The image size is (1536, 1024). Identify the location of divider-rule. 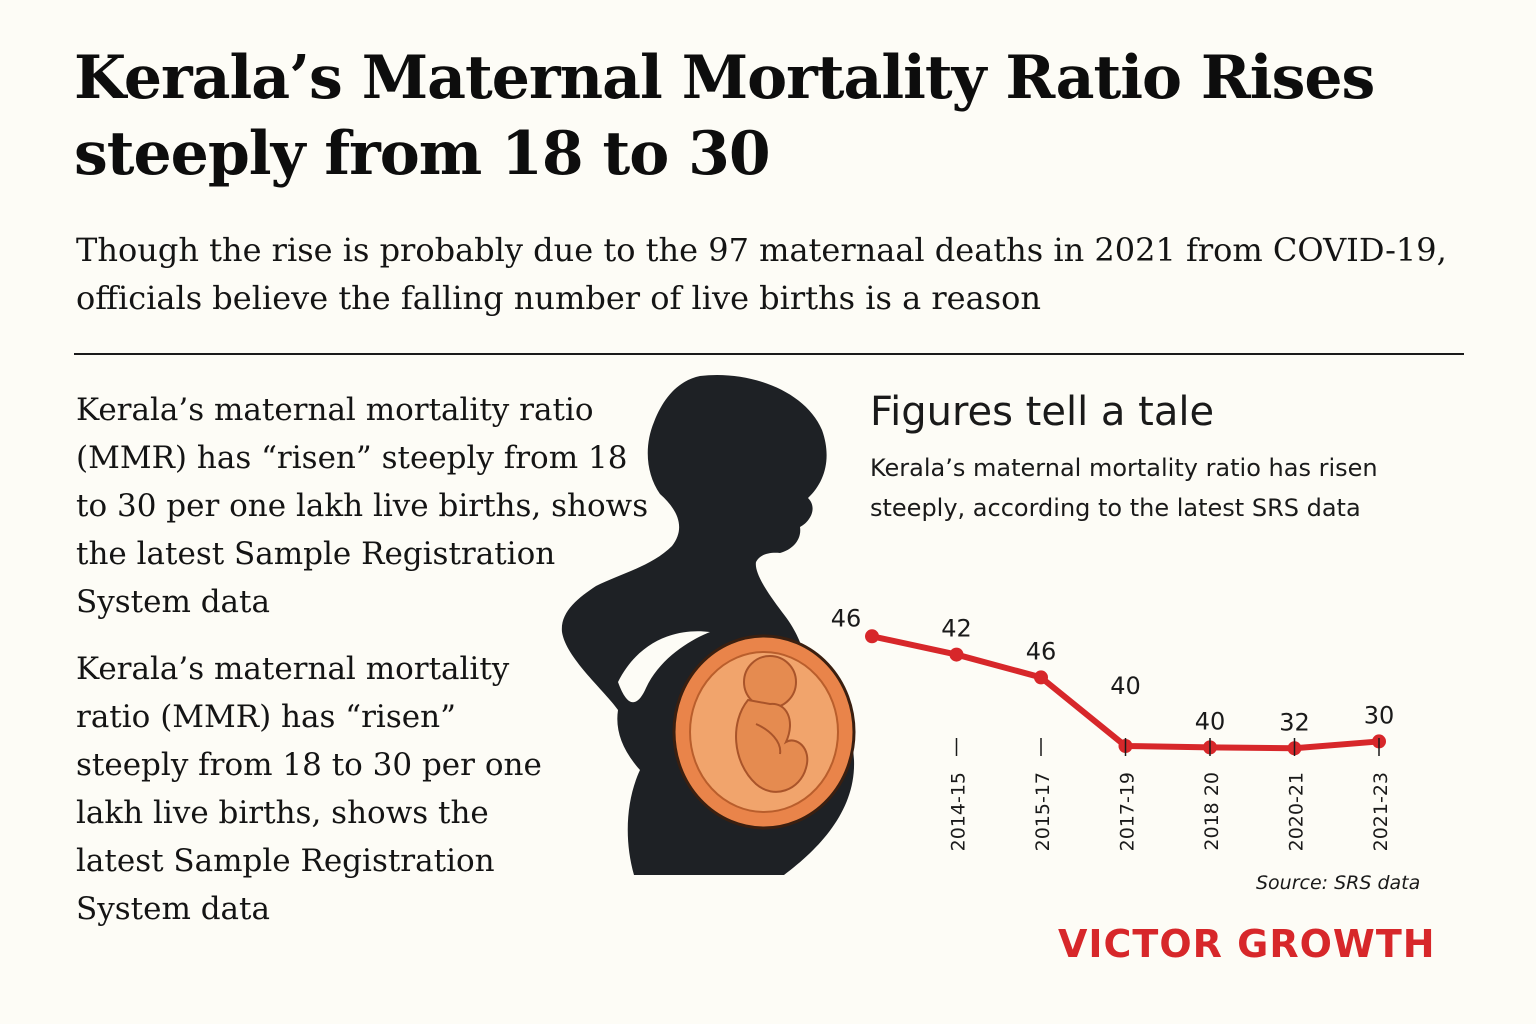
(769, 354).